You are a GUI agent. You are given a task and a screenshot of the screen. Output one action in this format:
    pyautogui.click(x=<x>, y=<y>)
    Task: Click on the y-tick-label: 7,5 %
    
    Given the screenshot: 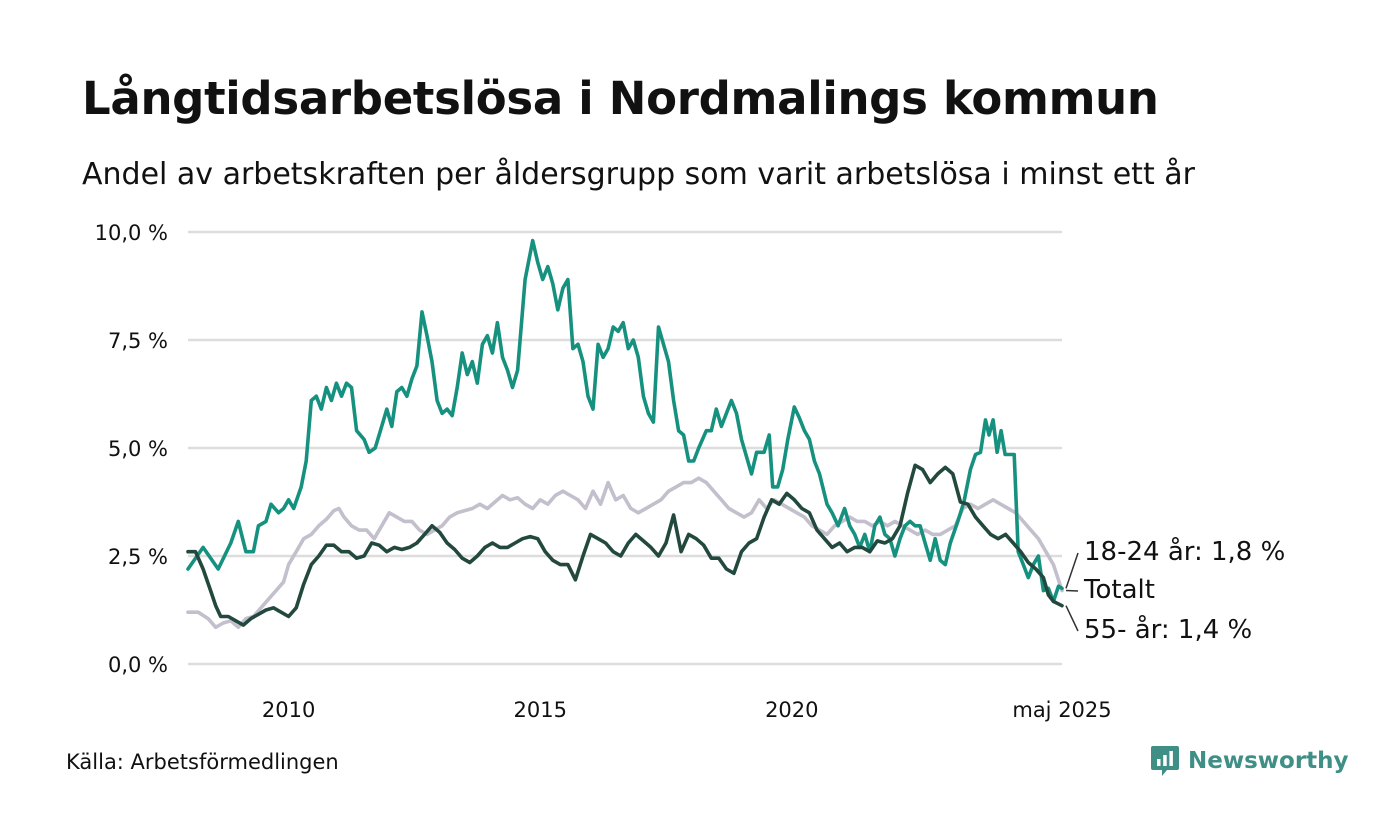 What is the action you would take?
    pyautogui.click(x=138, y=341)
    